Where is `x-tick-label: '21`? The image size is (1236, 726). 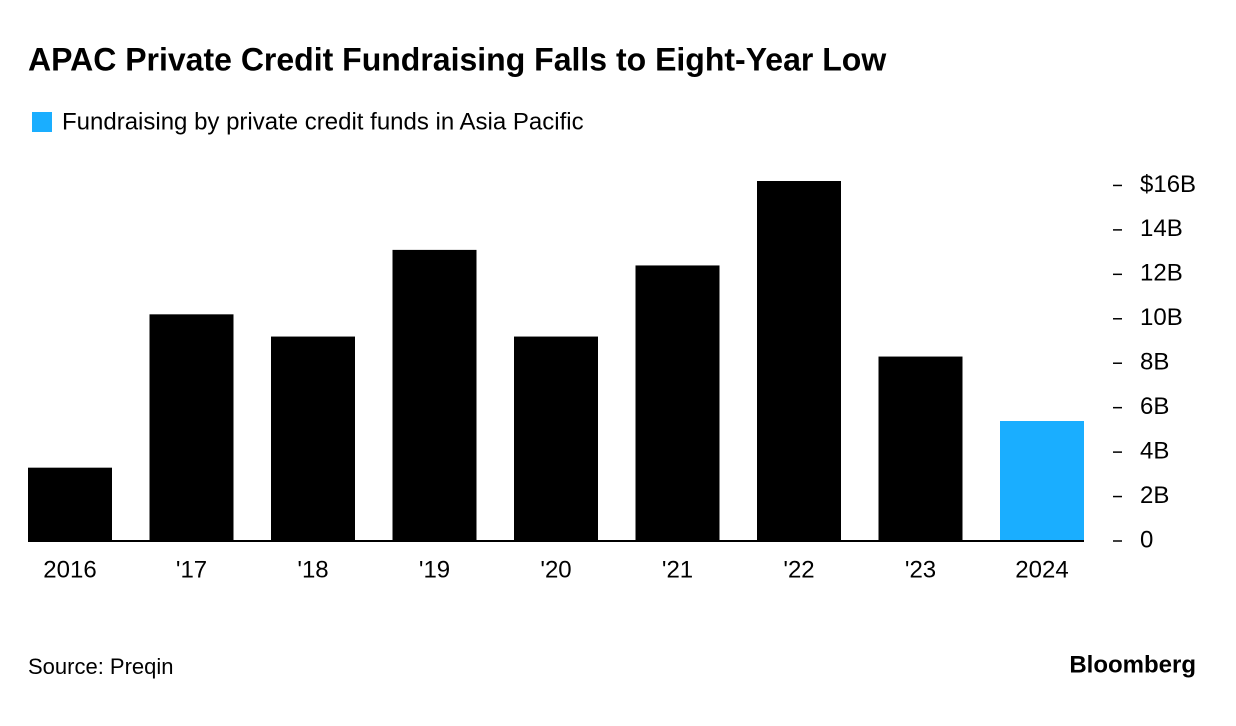
x-tick-label: '21 is located at coordinates (677, 569).